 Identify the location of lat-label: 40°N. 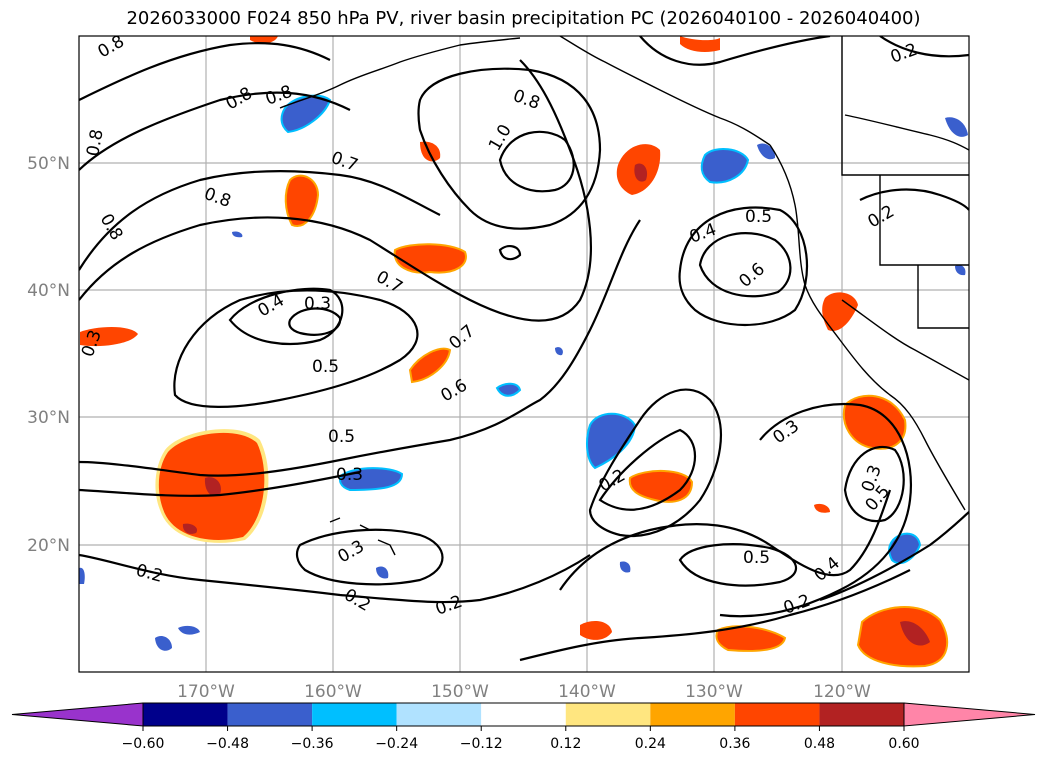
(48, 291).